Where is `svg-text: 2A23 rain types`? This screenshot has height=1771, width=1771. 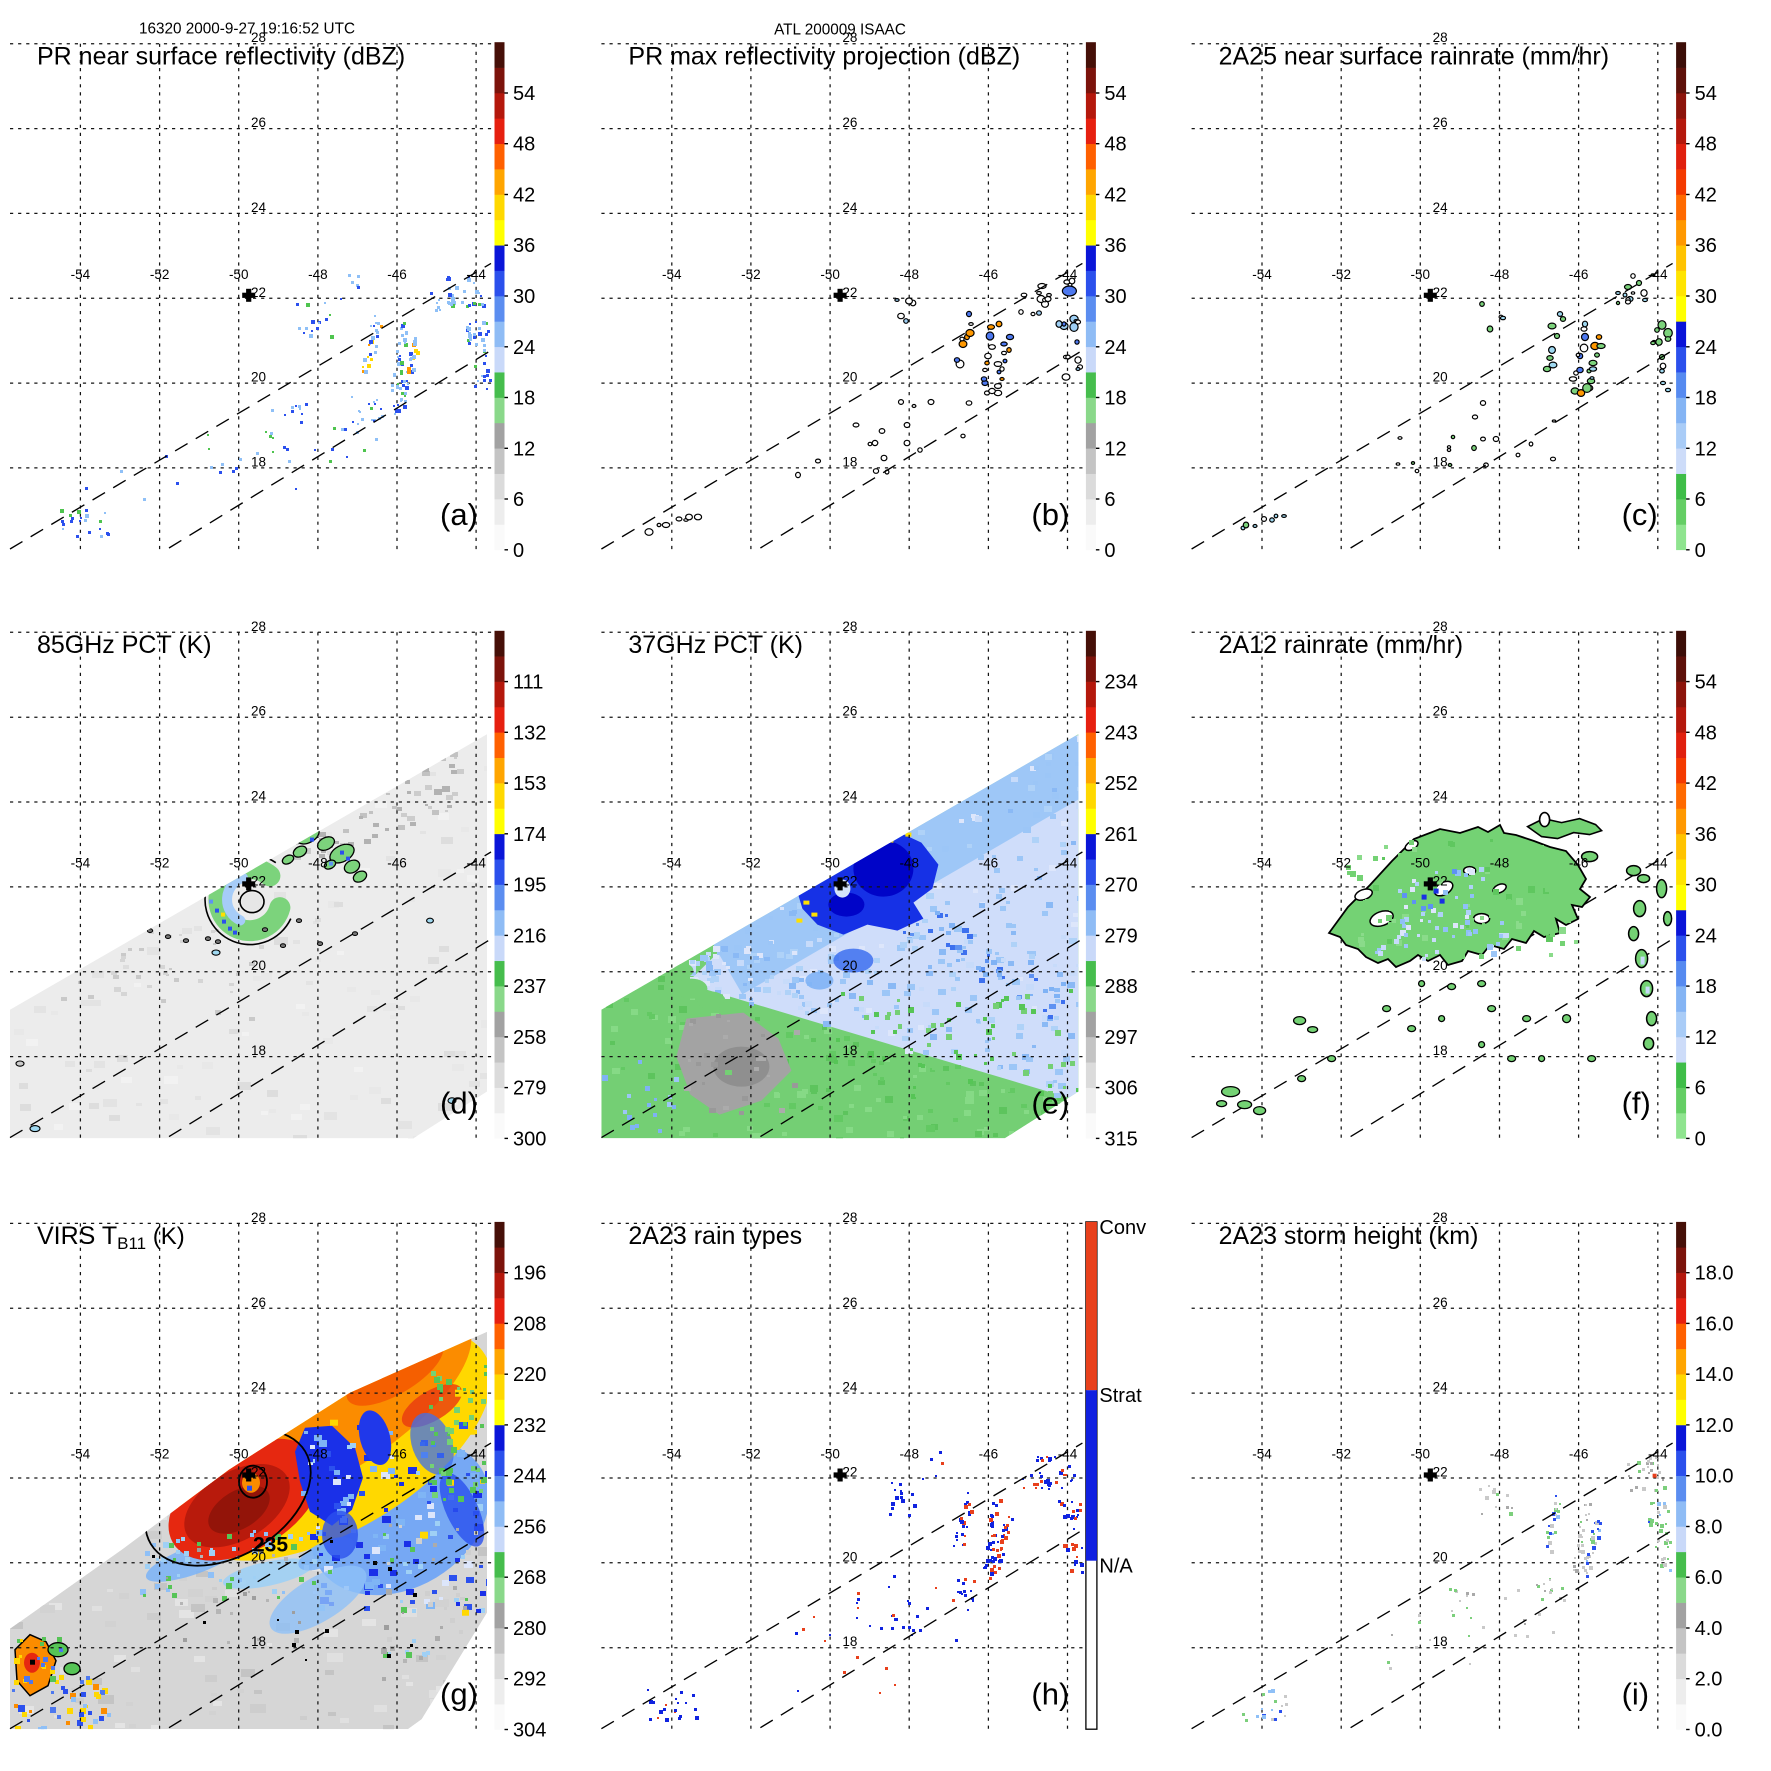 svg-text: 2A23 rain types is located at coordinates (715, 1236).